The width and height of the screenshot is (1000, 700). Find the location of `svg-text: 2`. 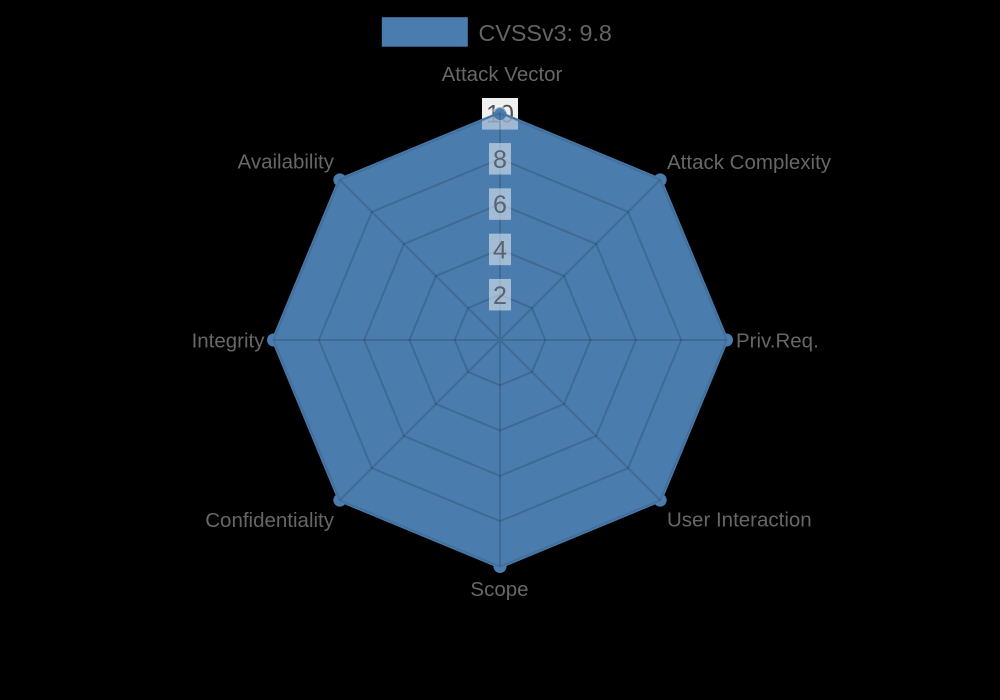

svg-text: 2 is located at coordinates (500, 296).